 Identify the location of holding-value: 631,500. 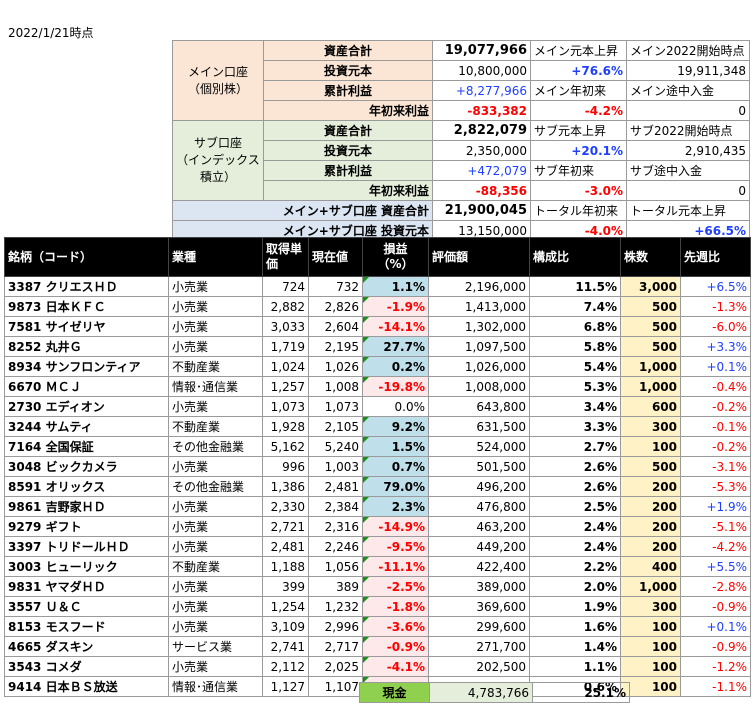
(479, 426).